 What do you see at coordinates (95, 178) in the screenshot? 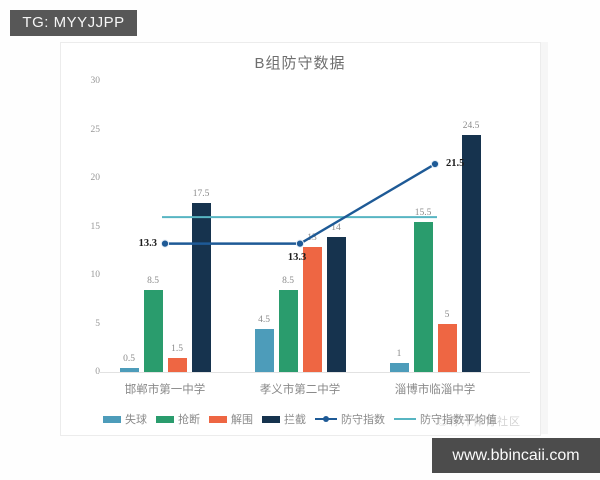
I see `y-axis-tick-label: 20` at bounding box center [95, 178].